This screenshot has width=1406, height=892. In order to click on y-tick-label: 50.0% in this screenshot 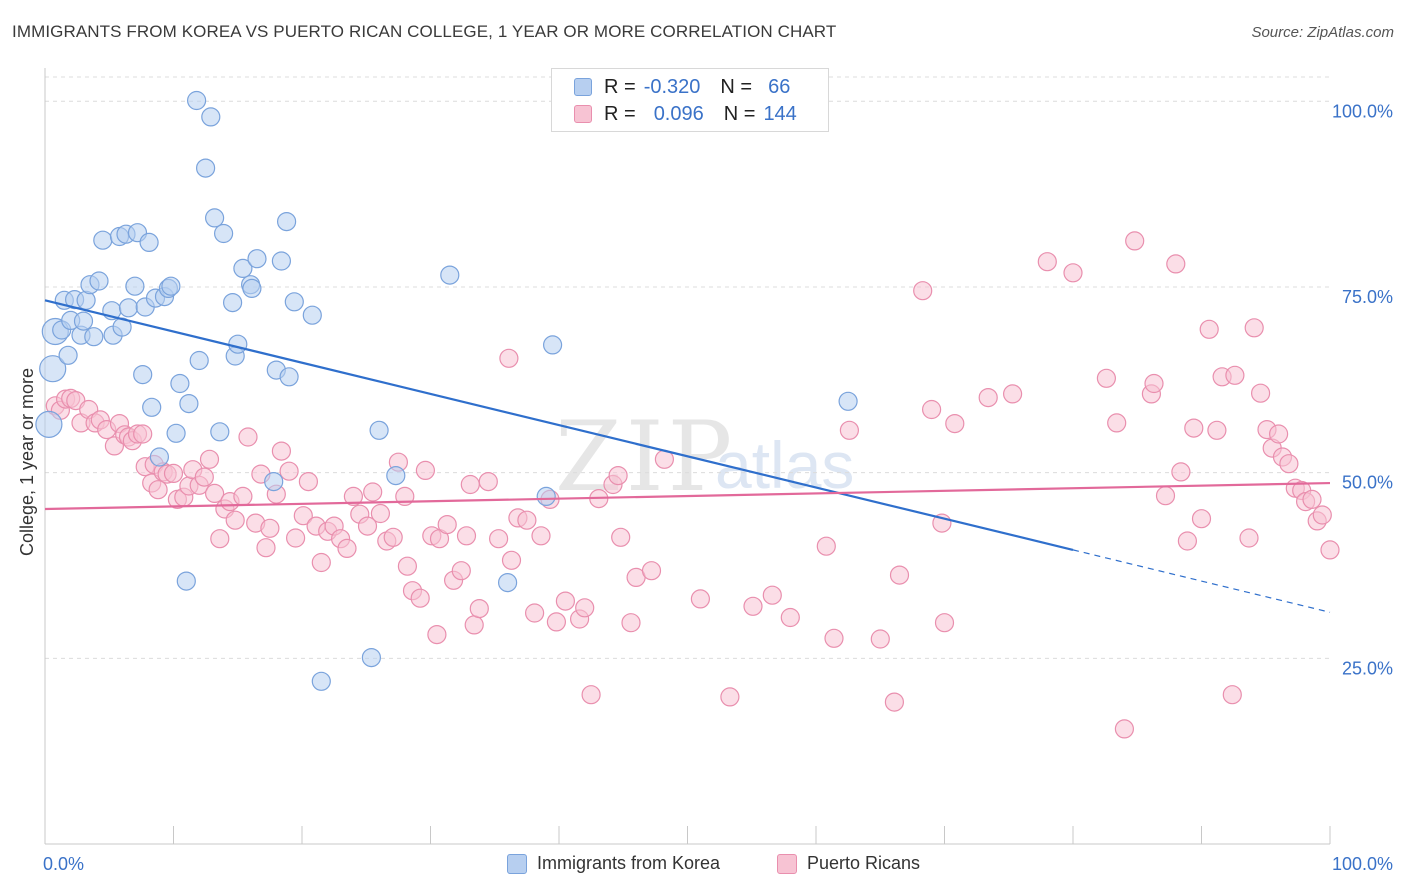, I will do `click(1367, 483)`.